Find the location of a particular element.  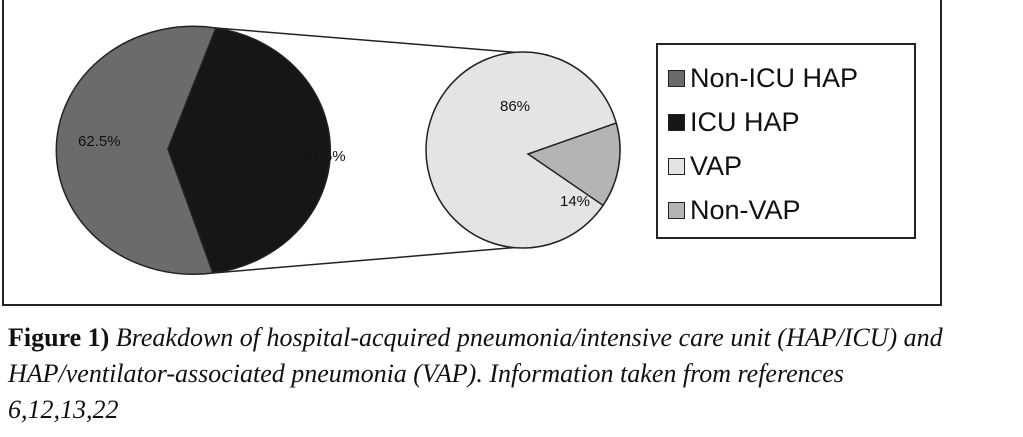

slice-non-vap is located at coordinates (573, 164).